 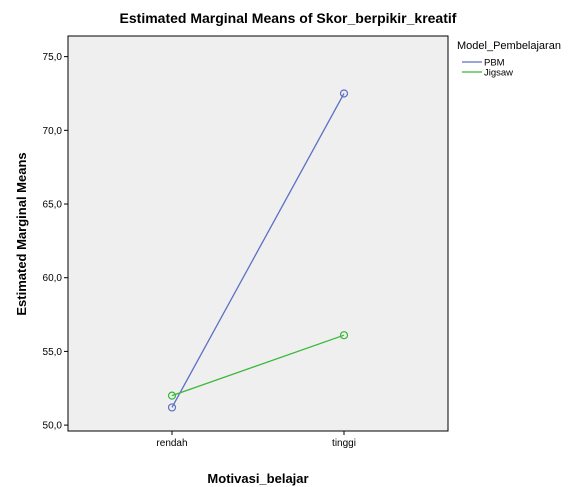 What do you see at coordinates (53, 131) in the screenshot?
I see `y-tick-label: 70,0` at bounding box center [53, 131].